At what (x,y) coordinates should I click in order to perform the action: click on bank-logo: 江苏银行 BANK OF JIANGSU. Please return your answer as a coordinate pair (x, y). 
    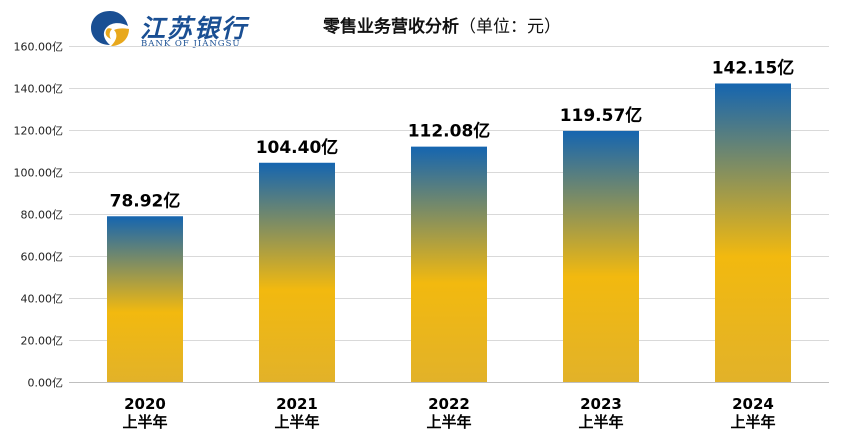
    Looking at the image, I should click on (178, 29).